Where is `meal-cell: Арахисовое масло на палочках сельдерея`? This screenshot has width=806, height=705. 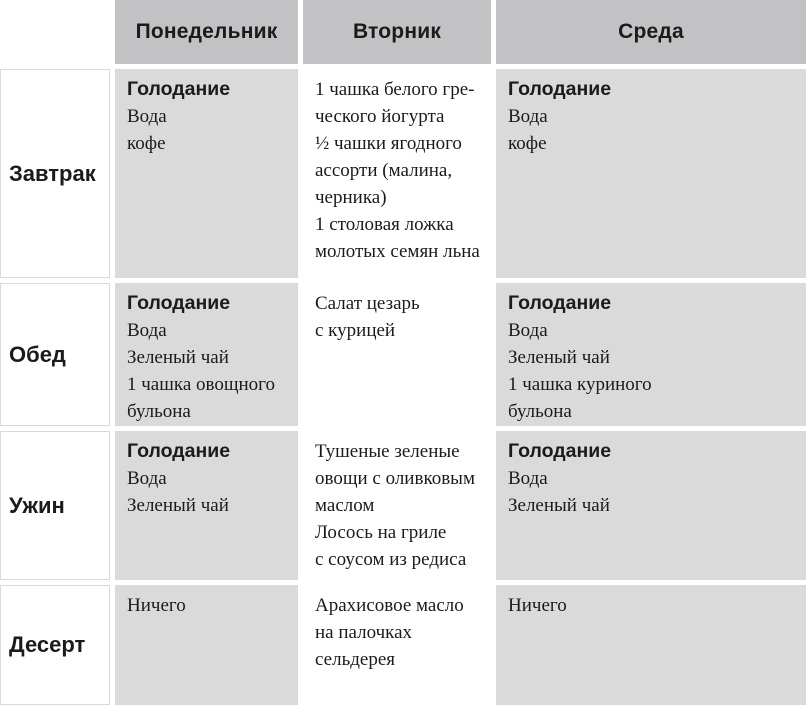
meal-cell: Арахисовое масло на палочках сельдерея is located at coordinates (397, 645).